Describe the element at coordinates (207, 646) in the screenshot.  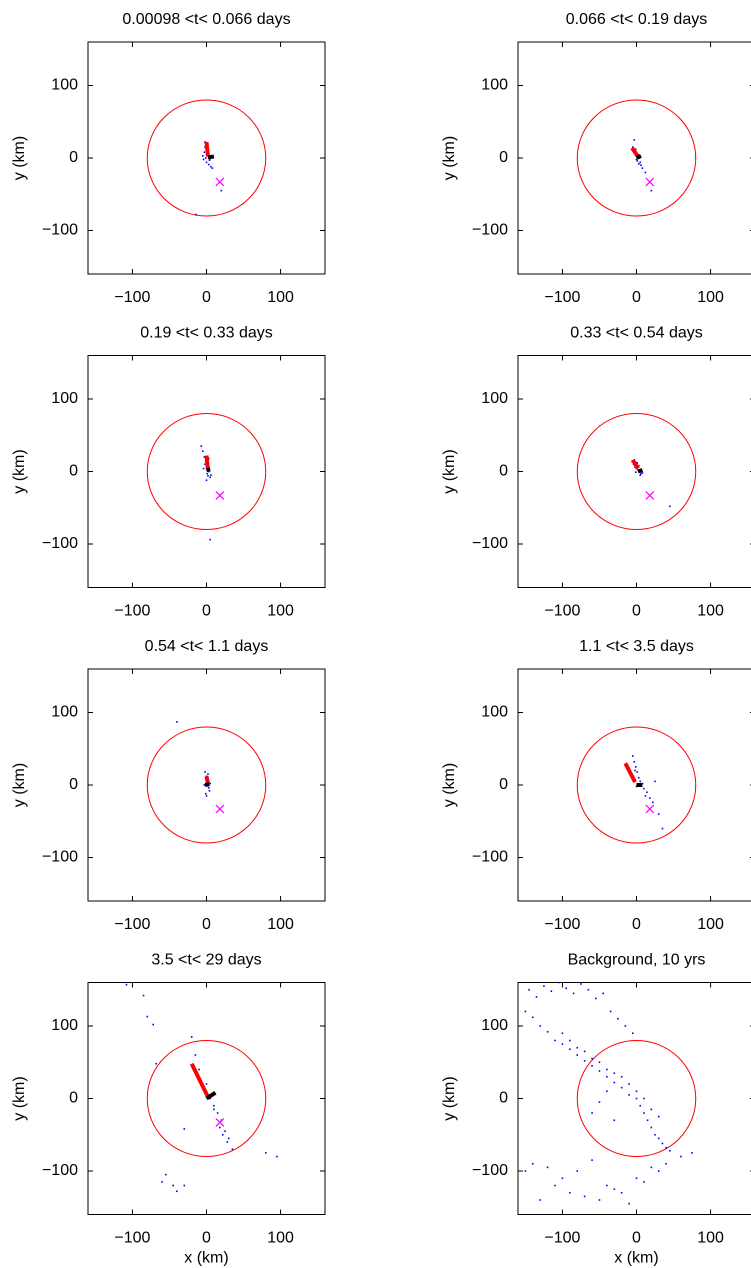
I see `panel-title: 0.54 <t< 1.1 days` at that location.